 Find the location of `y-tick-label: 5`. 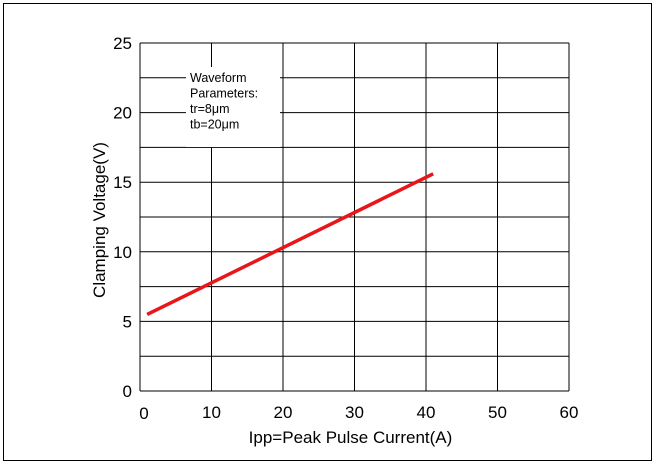

y-tick-label: 5 is located at coordinates (127, 321).